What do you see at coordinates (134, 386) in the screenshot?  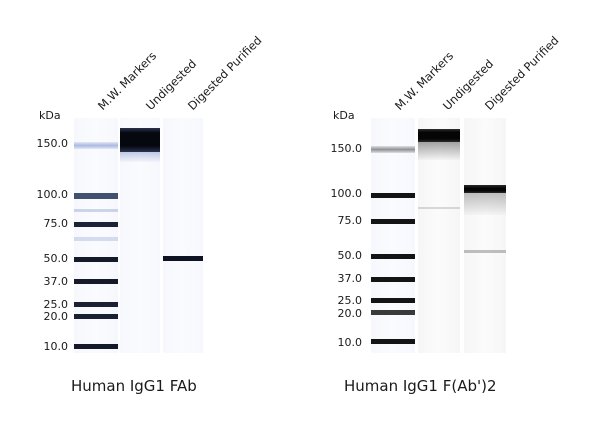 I see `gel-caption: Human IgG1 FAb` at bounding box center [134, 386].